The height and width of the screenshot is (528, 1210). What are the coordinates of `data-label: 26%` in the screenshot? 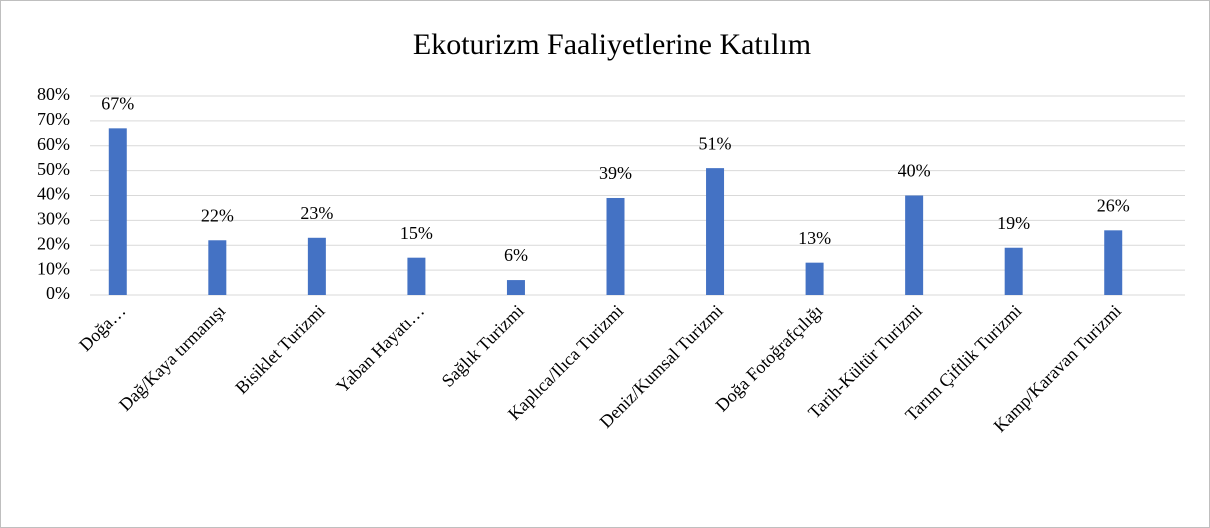 It's located at (1113, 205).